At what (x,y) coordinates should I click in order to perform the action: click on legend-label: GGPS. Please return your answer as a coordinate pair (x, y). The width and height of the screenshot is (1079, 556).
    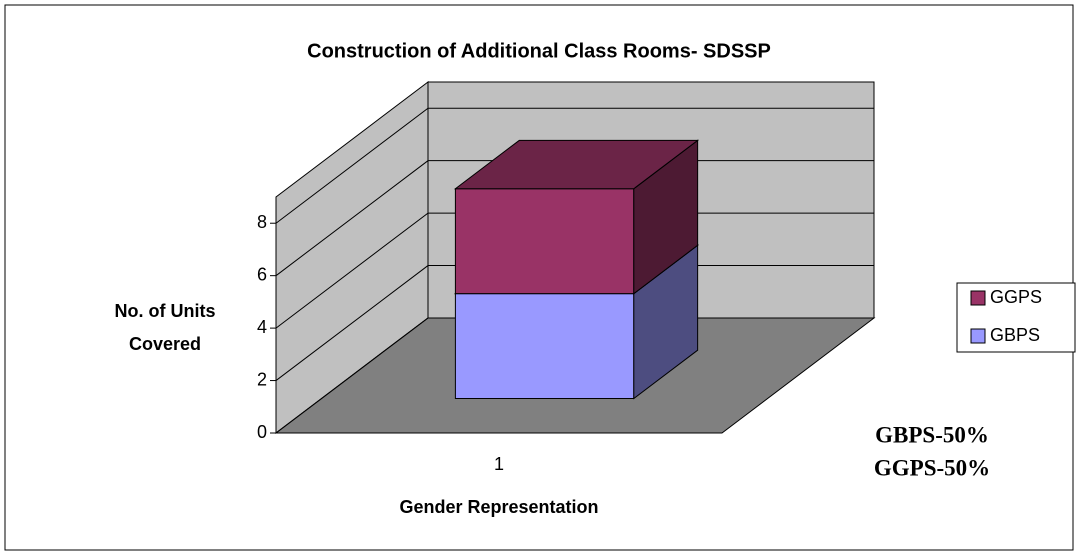
    Looking at the image, I should click on (1016, 297).